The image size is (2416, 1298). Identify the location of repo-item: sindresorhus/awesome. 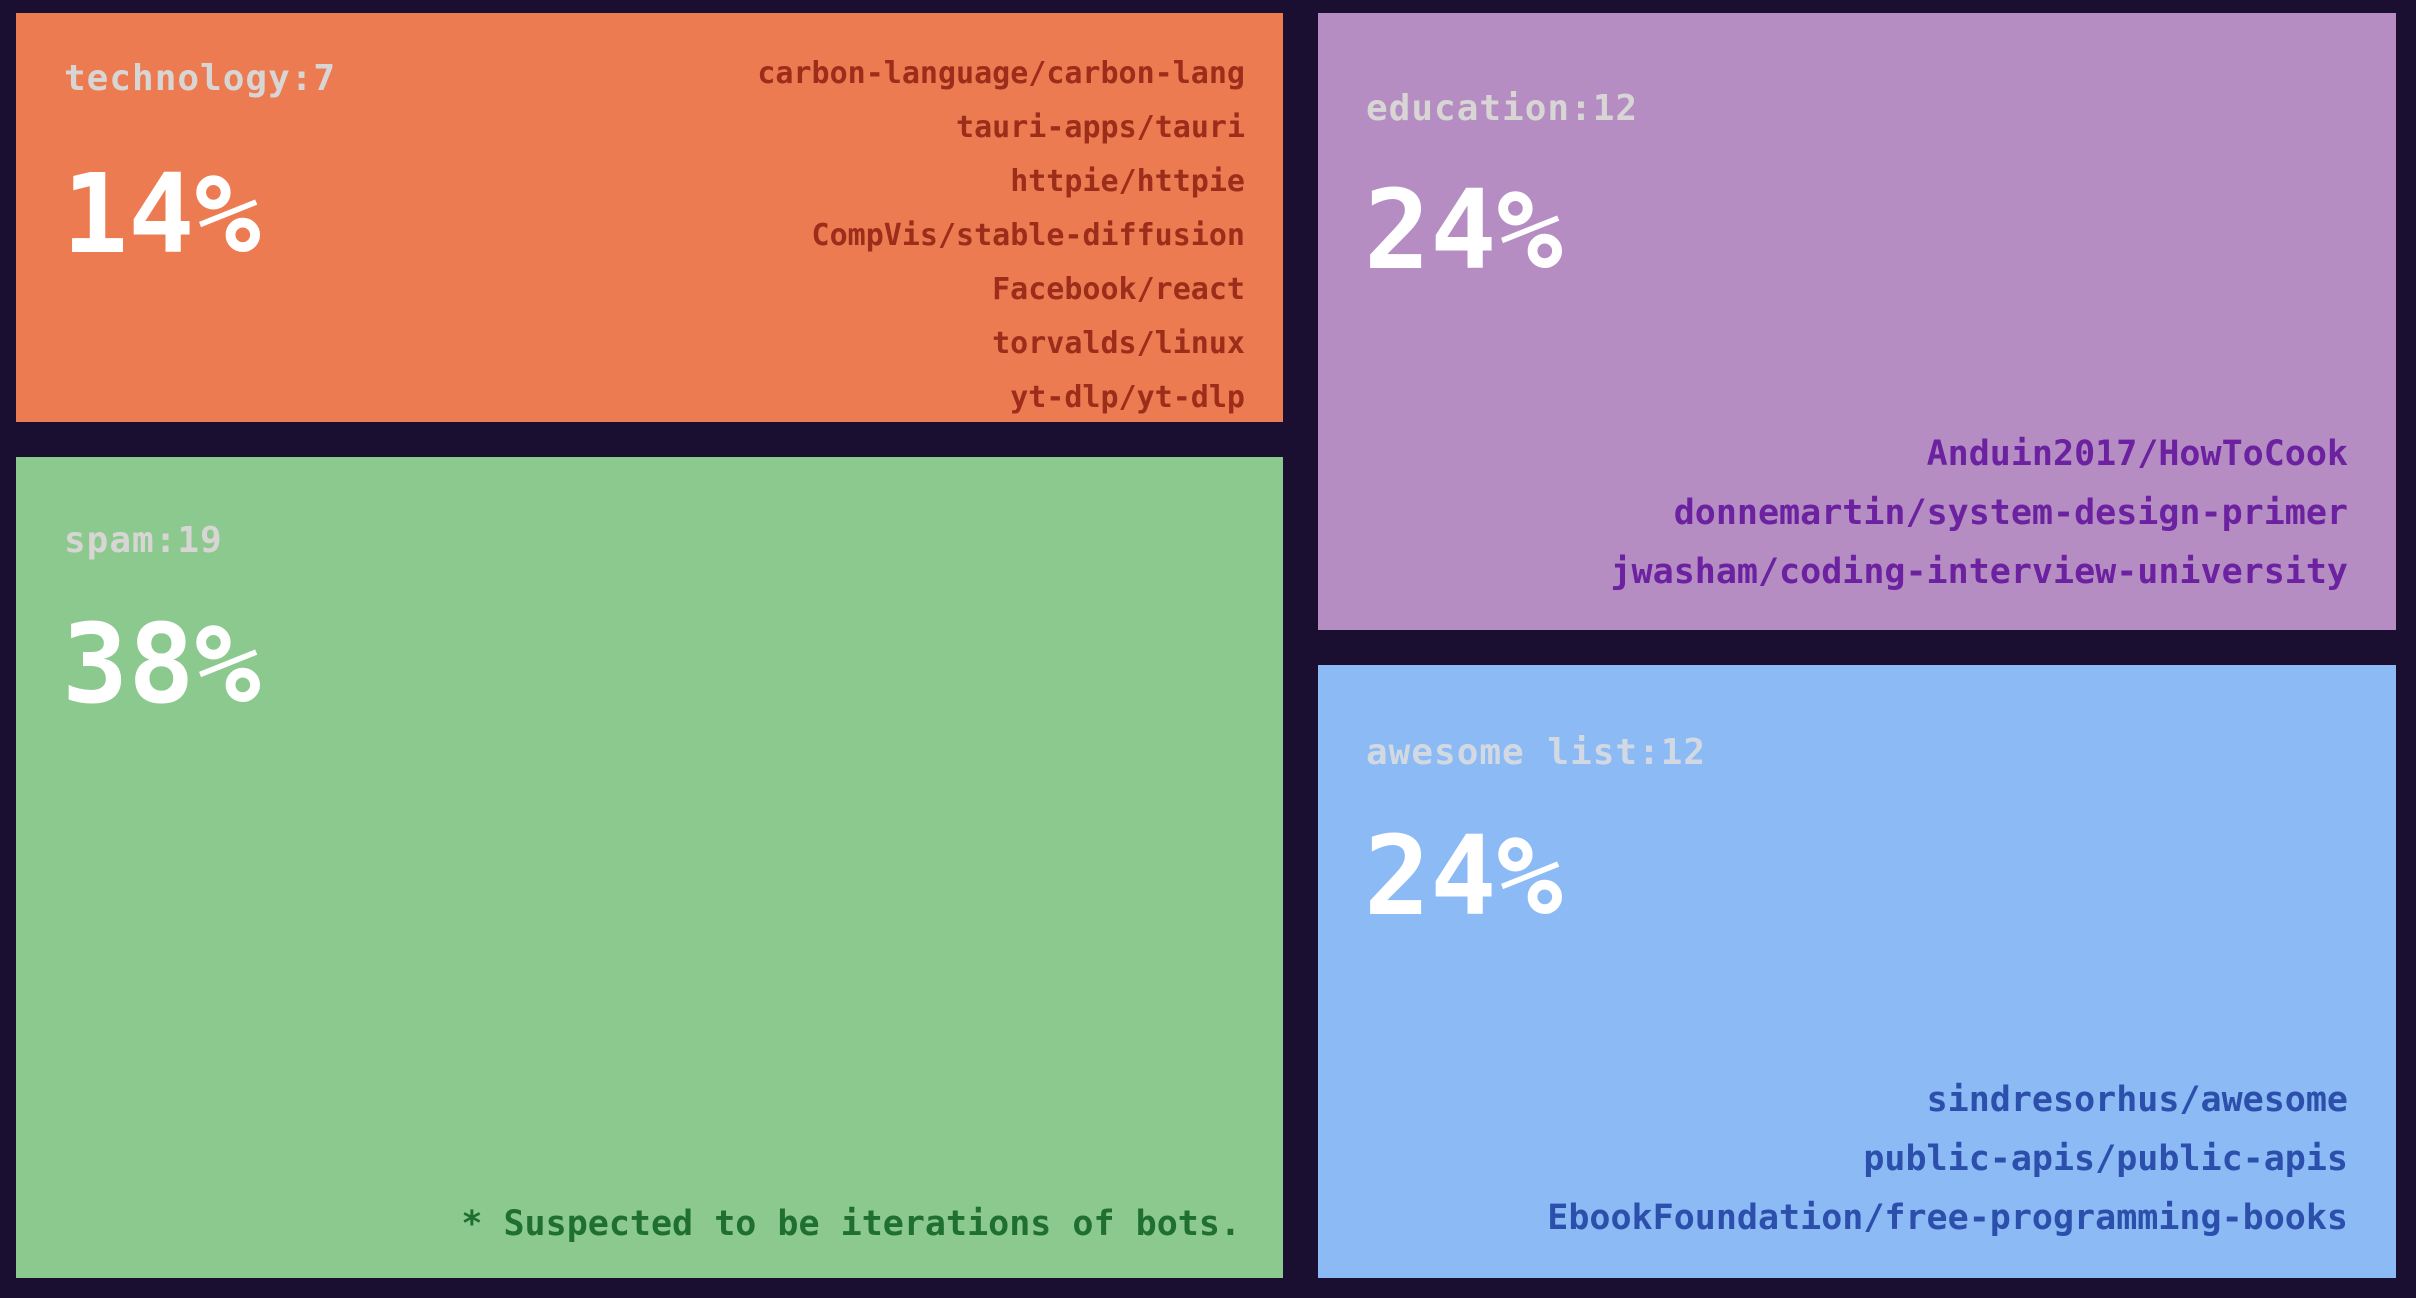
(2137, 1100).